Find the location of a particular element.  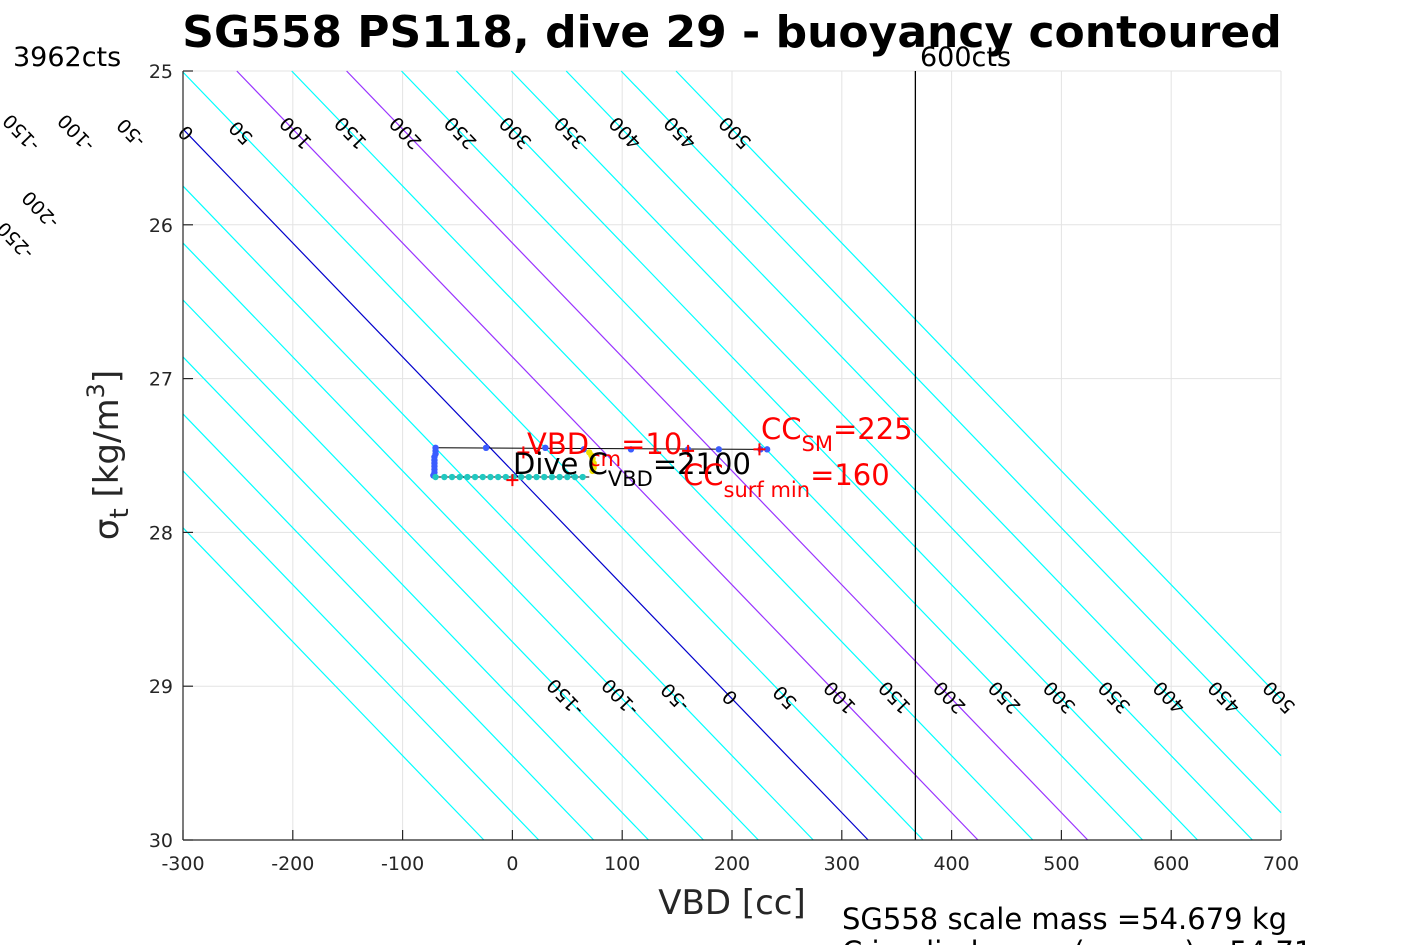

y-tick-label: 29 is located at coordinates (161, 687).